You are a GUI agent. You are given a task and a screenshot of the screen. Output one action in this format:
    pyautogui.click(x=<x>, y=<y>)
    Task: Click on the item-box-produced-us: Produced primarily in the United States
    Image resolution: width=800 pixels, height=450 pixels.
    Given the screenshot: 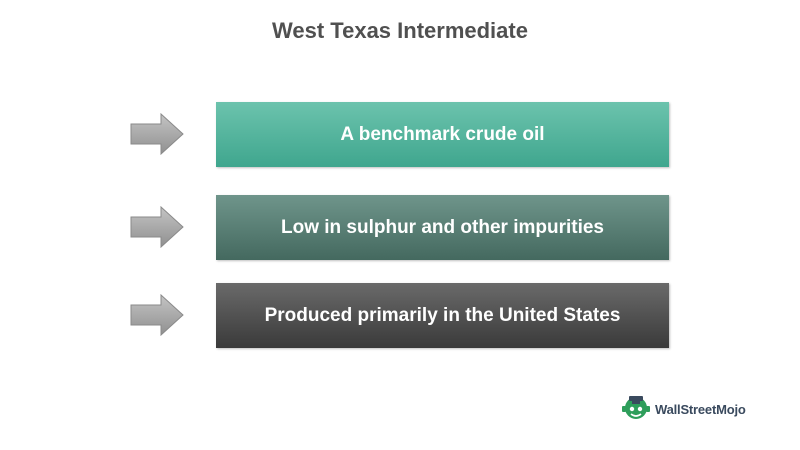 What is the action you would take?
    pyautogui.click(x=442, y=315)
    